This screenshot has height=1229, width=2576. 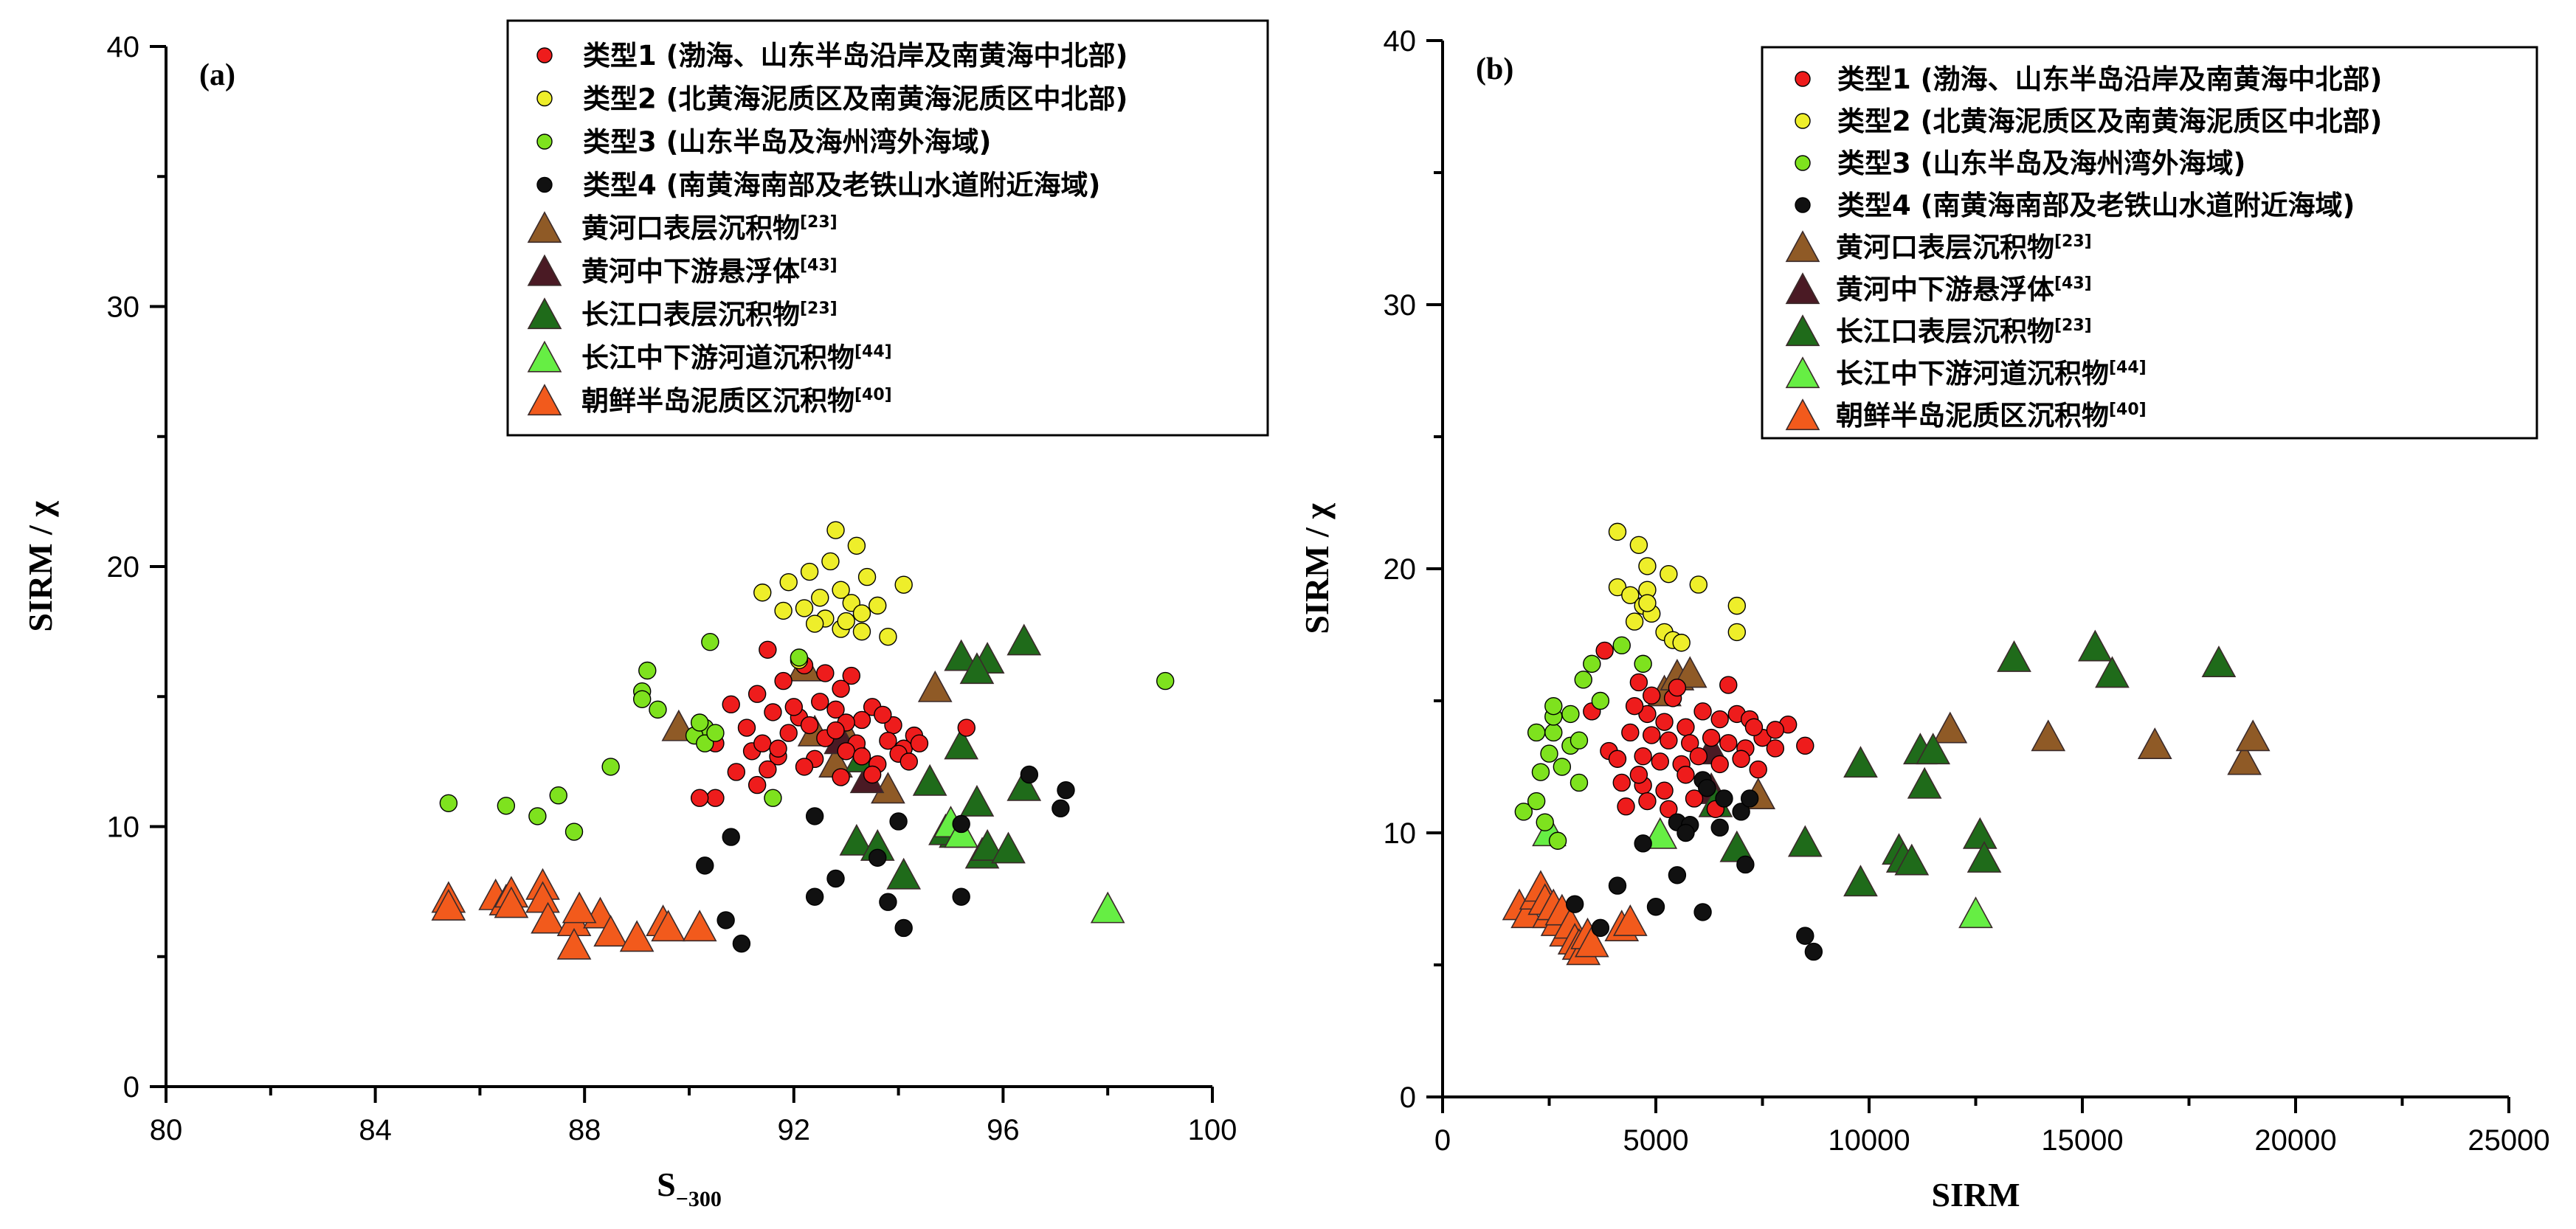 What do you see at coordinates (2508, 1140) in the screenshot?
I see `x-tick-label: 25000` at bounding box center [2508, 1140].